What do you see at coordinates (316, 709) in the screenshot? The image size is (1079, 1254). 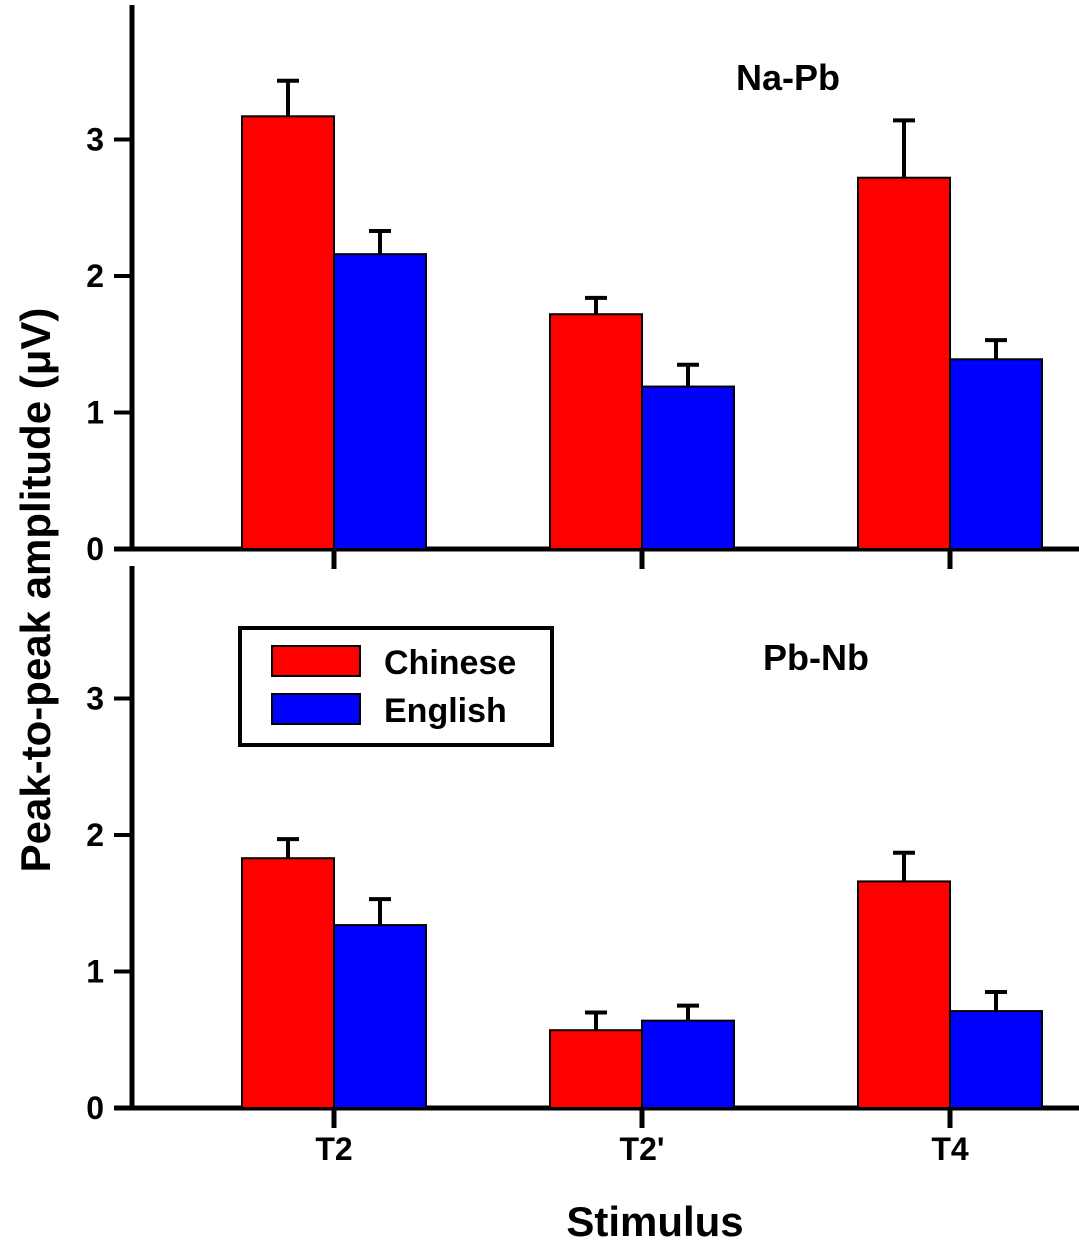 I see `legend-swatch-english` at bounding box center [316, 709].